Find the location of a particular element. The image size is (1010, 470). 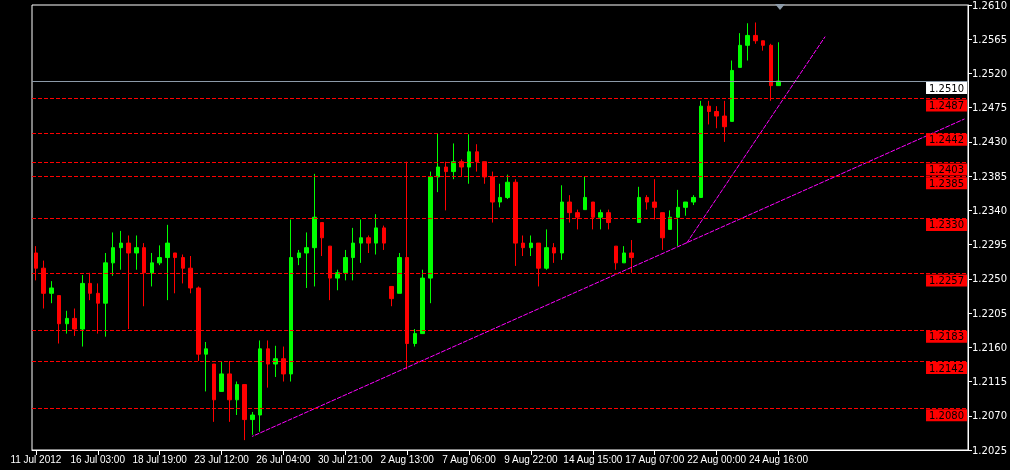

y-tick-label: 1.2025 is located at coordinates (990, 450).